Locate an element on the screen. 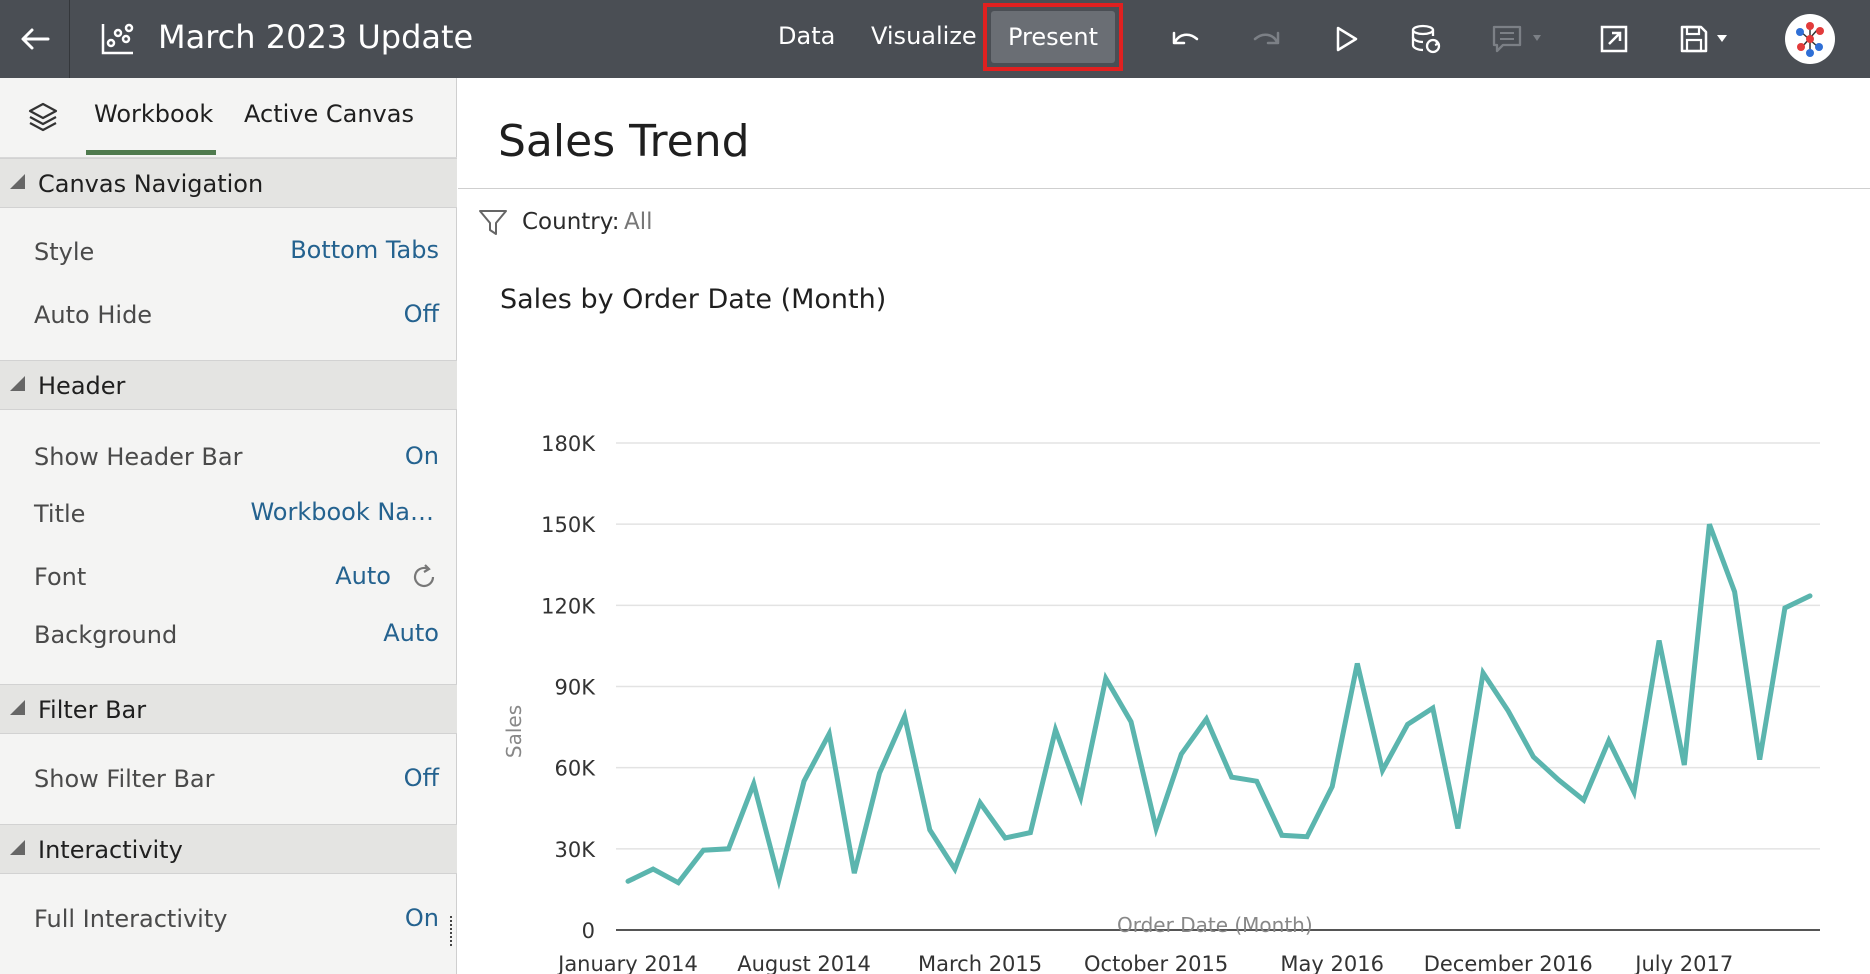 Image resolution: width=1870 pixels, height=974 pixels. tab-active-canvas: Active Canvas is located at coordinates (329, 114).